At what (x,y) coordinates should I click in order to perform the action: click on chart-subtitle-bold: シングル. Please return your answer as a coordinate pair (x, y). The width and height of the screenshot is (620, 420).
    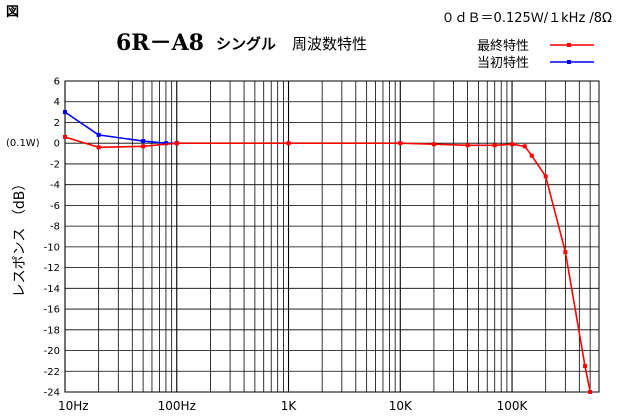
    Looking at the image, I should click on (246, 44).